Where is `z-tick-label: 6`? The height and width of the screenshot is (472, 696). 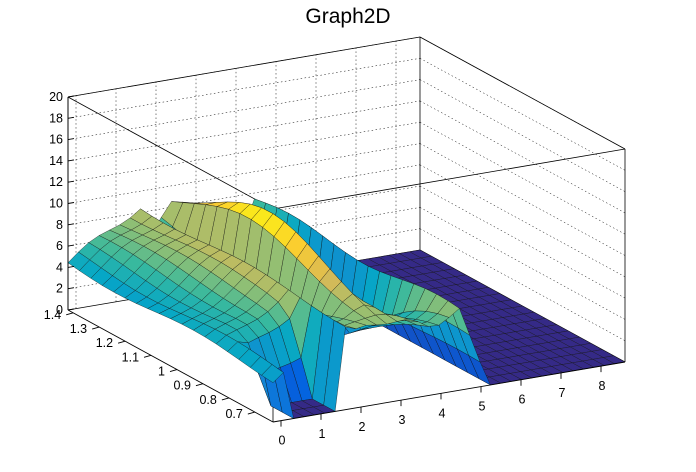 z-tick-label: 6 is located at coordinates (59, 246).